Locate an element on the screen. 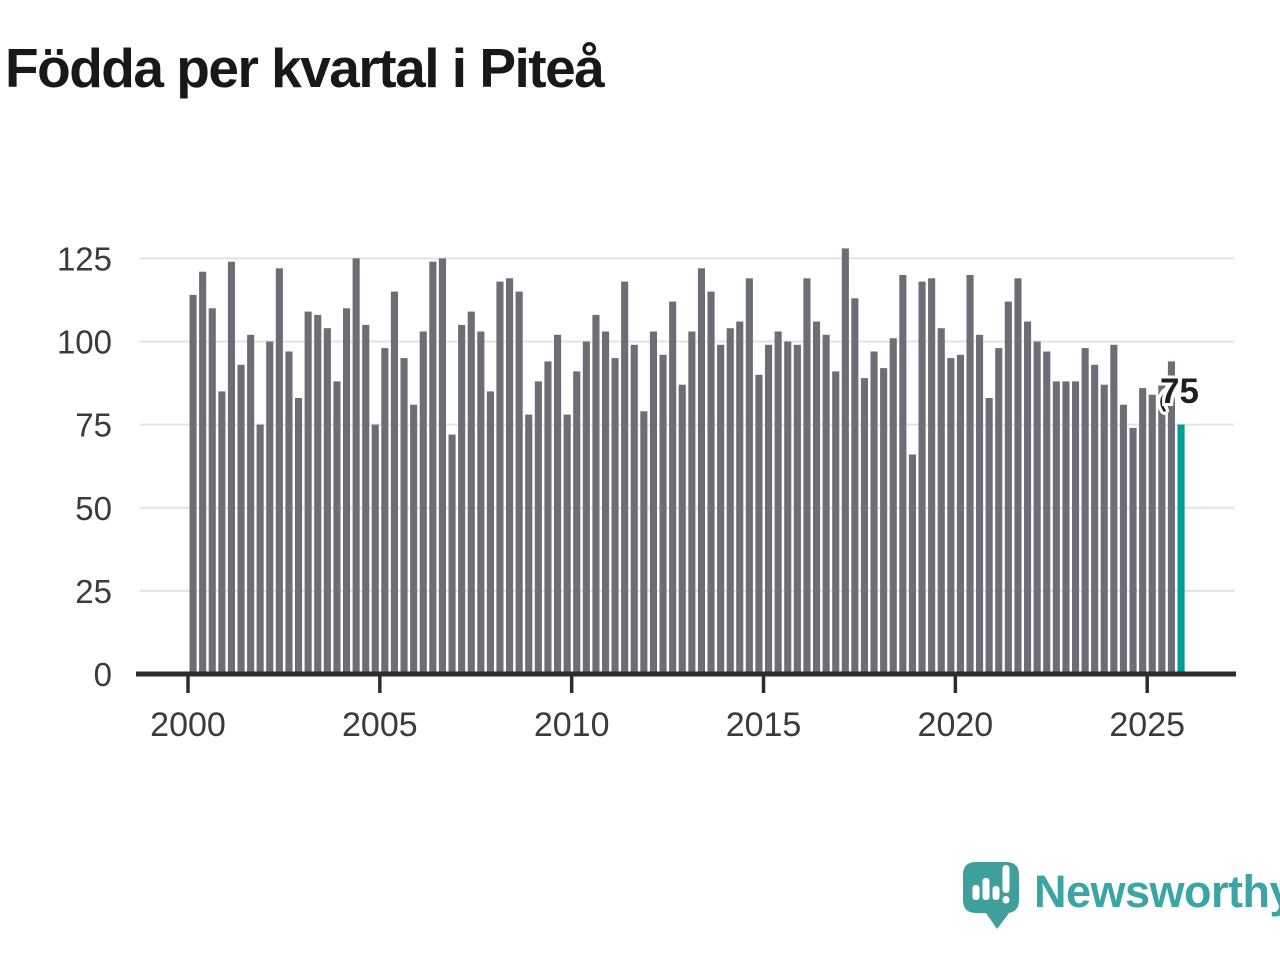  x-axis-tick-label: 2025 is located at coordinates (1147, 725).